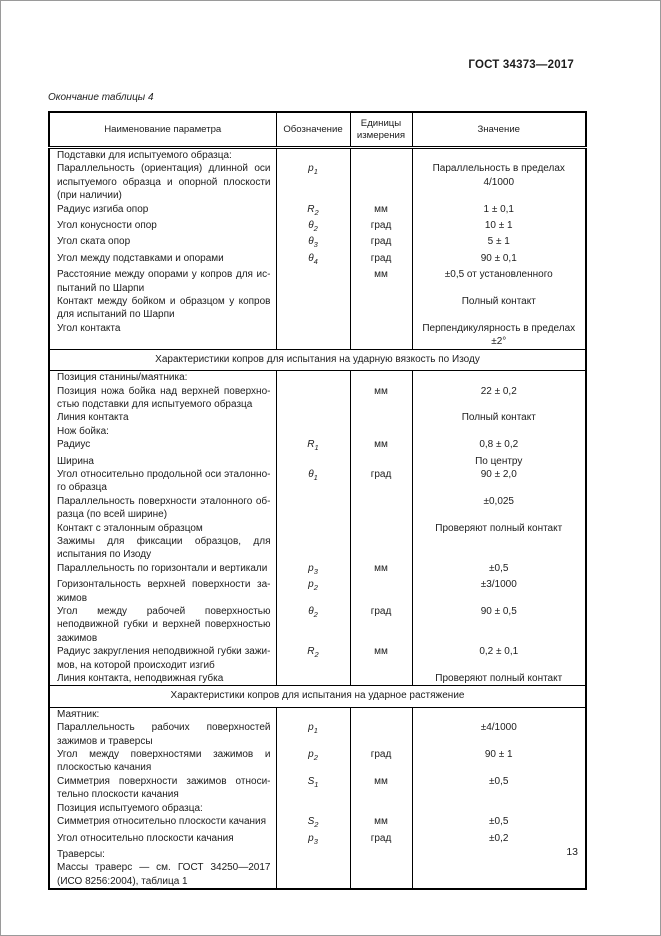 This screenshot has height=936, width=661. I want to click on table-row: Подставки для испытуемого образца:, so click(317, 155).